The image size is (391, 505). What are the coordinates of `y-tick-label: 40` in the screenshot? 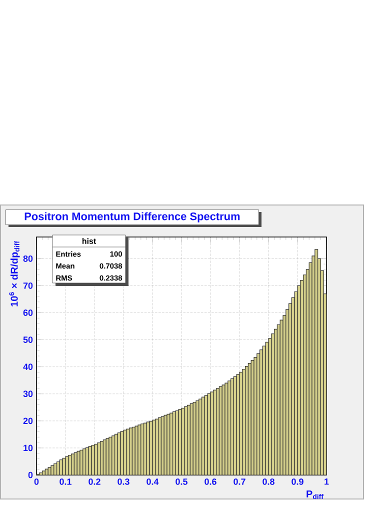 It's located at (28, 367).